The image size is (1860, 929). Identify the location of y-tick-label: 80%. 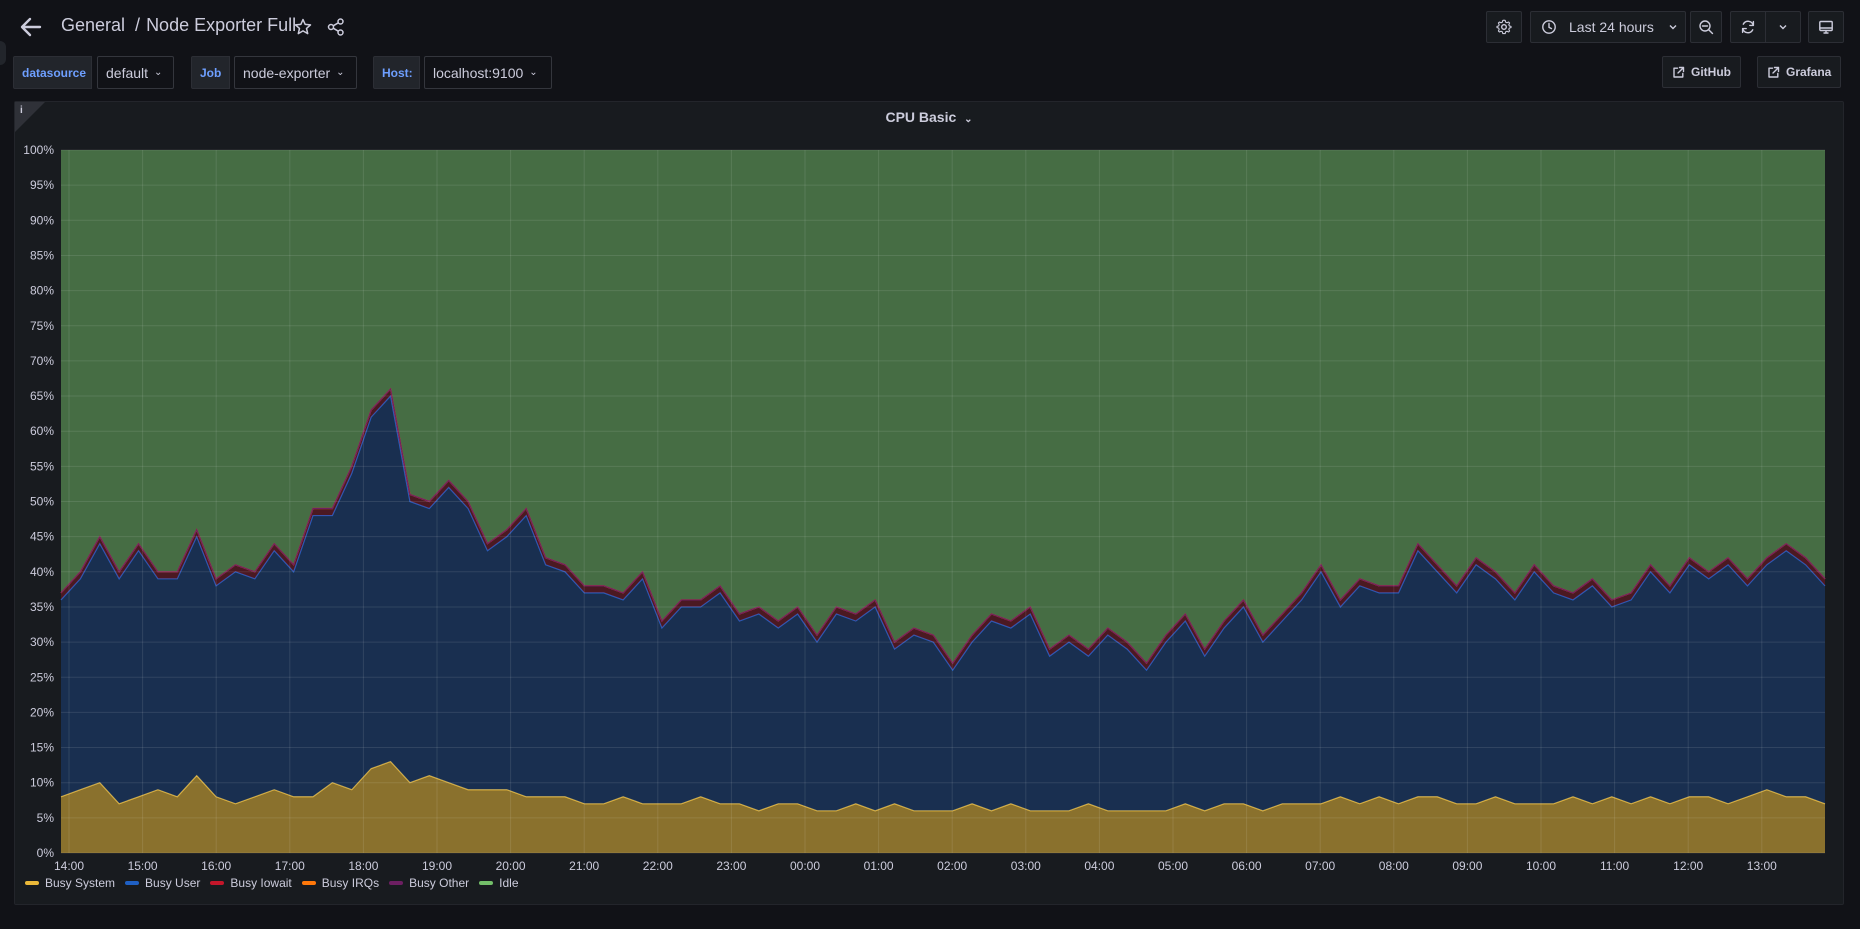
(42, 291).